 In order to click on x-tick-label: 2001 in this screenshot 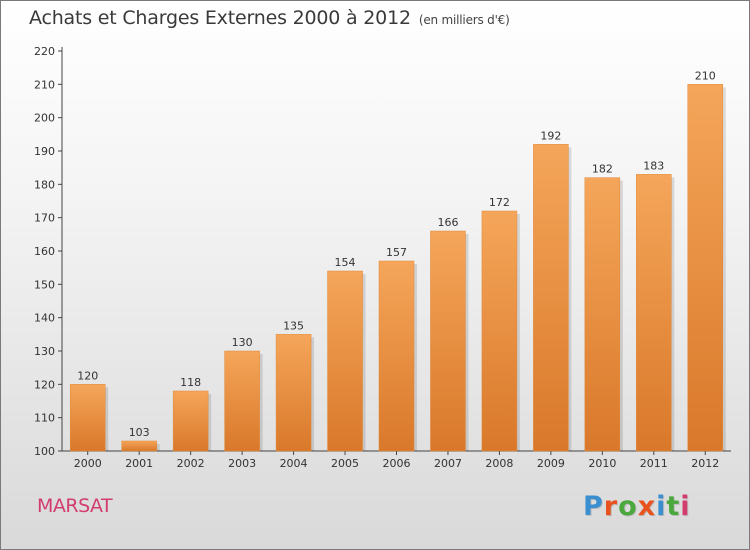, I will do `click(139, 463)`.